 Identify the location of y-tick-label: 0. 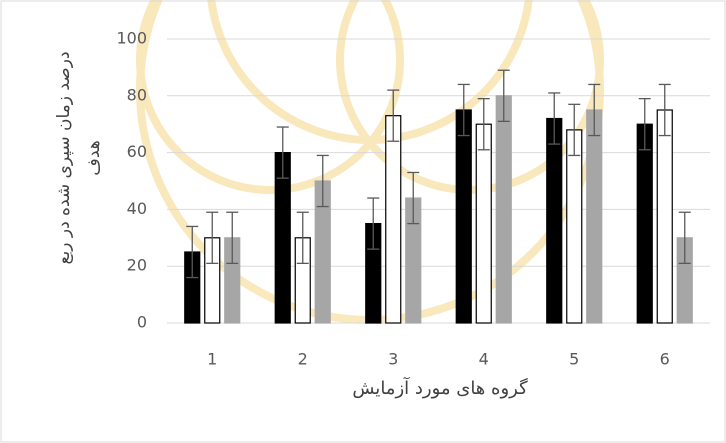
(142, 322).